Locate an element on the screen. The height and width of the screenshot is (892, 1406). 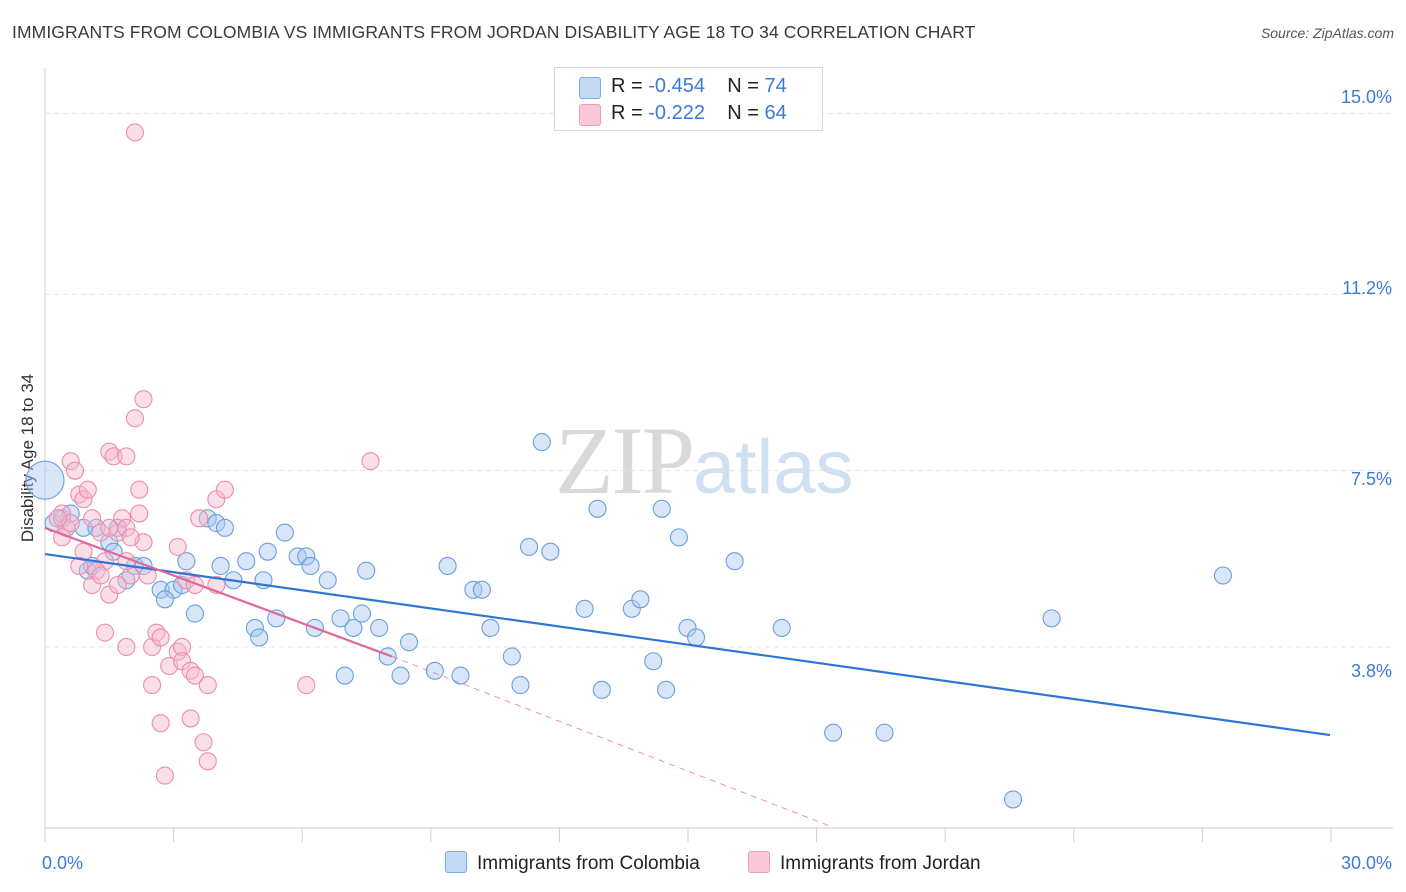
source-credit: Source: ZipAtlas.com is located at coordinates (1327, 33).